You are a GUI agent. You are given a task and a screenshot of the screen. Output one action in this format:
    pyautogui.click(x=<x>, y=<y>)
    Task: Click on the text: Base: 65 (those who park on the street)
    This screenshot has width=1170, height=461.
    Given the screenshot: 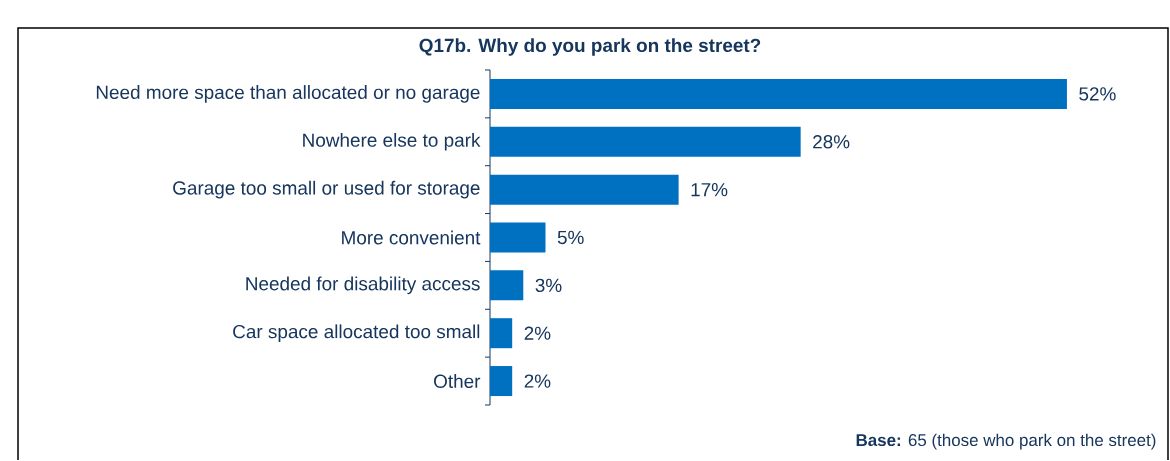 What is the action you would take?
    pyautogui.click(x=1006, y=441)
    